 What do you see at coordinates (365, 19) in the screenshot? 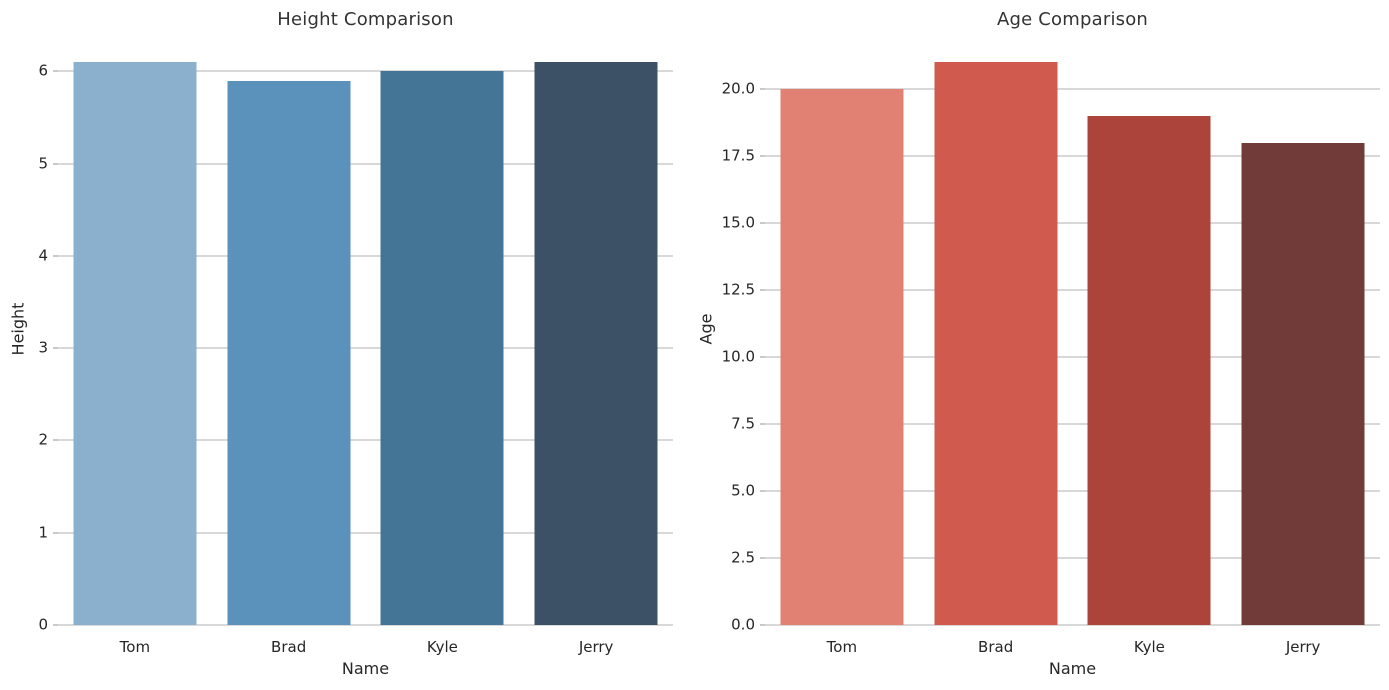
I see `chart-title: Height Comparison` at bounding box center [365, 19].